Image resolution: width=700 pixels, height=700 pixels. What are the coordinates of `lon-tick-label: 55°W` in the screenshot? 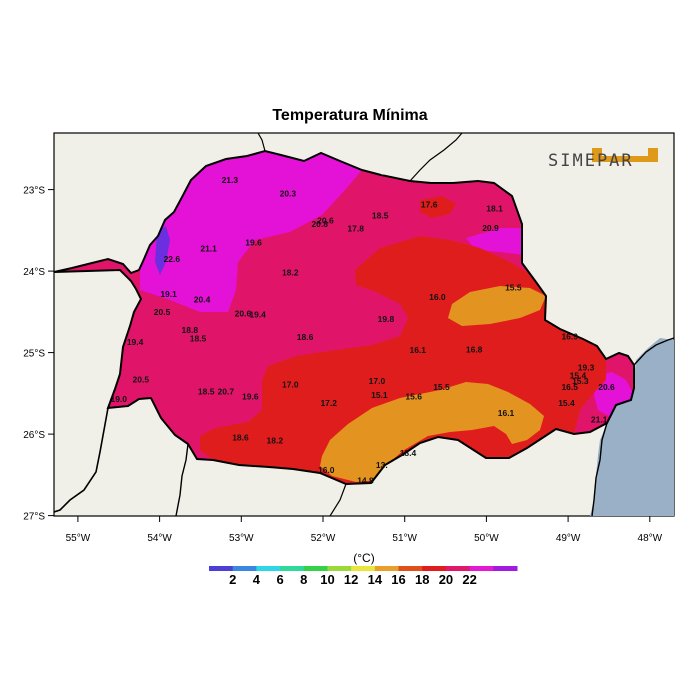 It's located at (78, 538).